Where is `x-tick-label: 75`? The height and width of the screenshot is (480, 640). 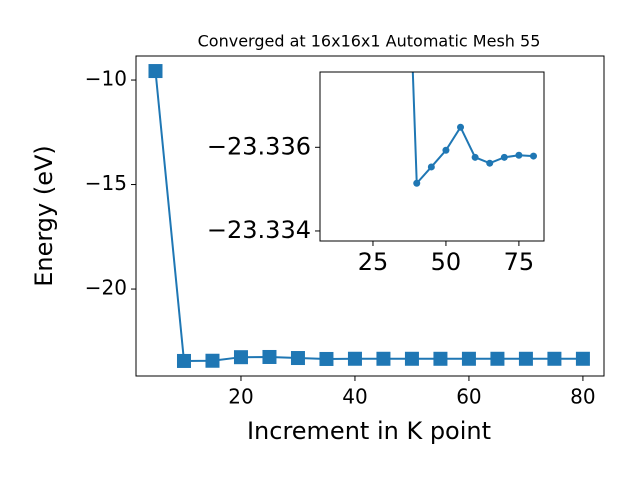 x-tick-label: 75 is located at coordinates (519, 262).